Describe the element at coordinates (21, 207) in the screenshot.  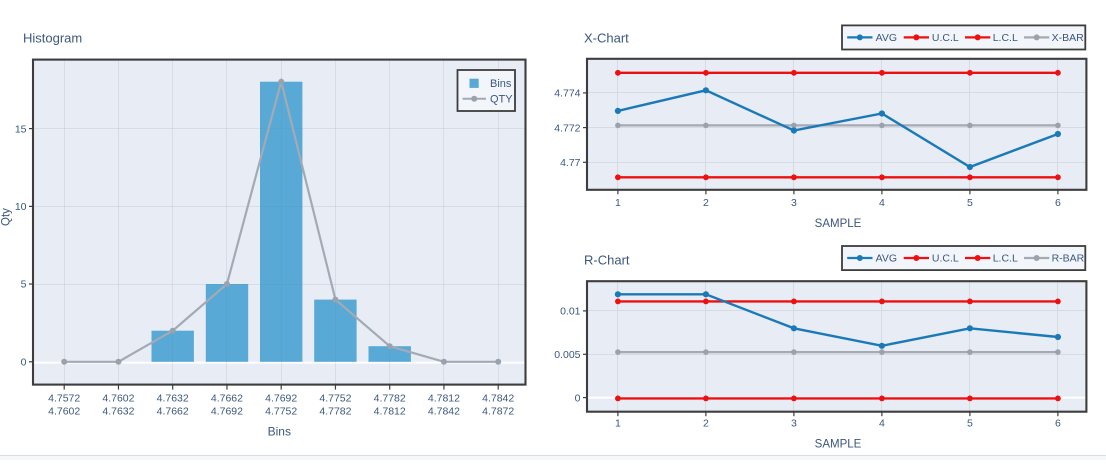
I see `svg-text: 10` at that location.